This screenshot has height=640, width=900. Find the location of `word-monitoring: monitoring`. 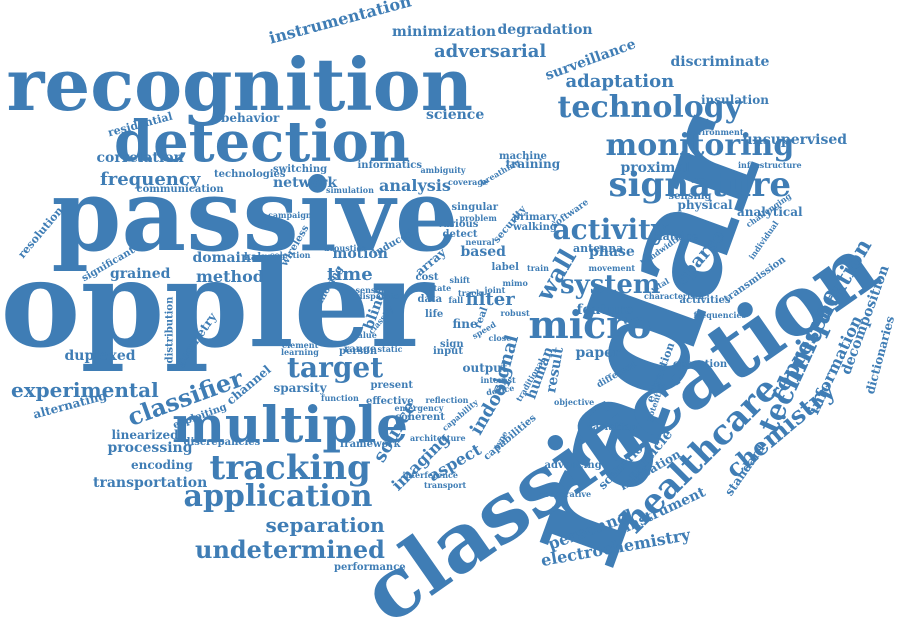

word-monitoring: monitoring is located at coordinates (700, 145).